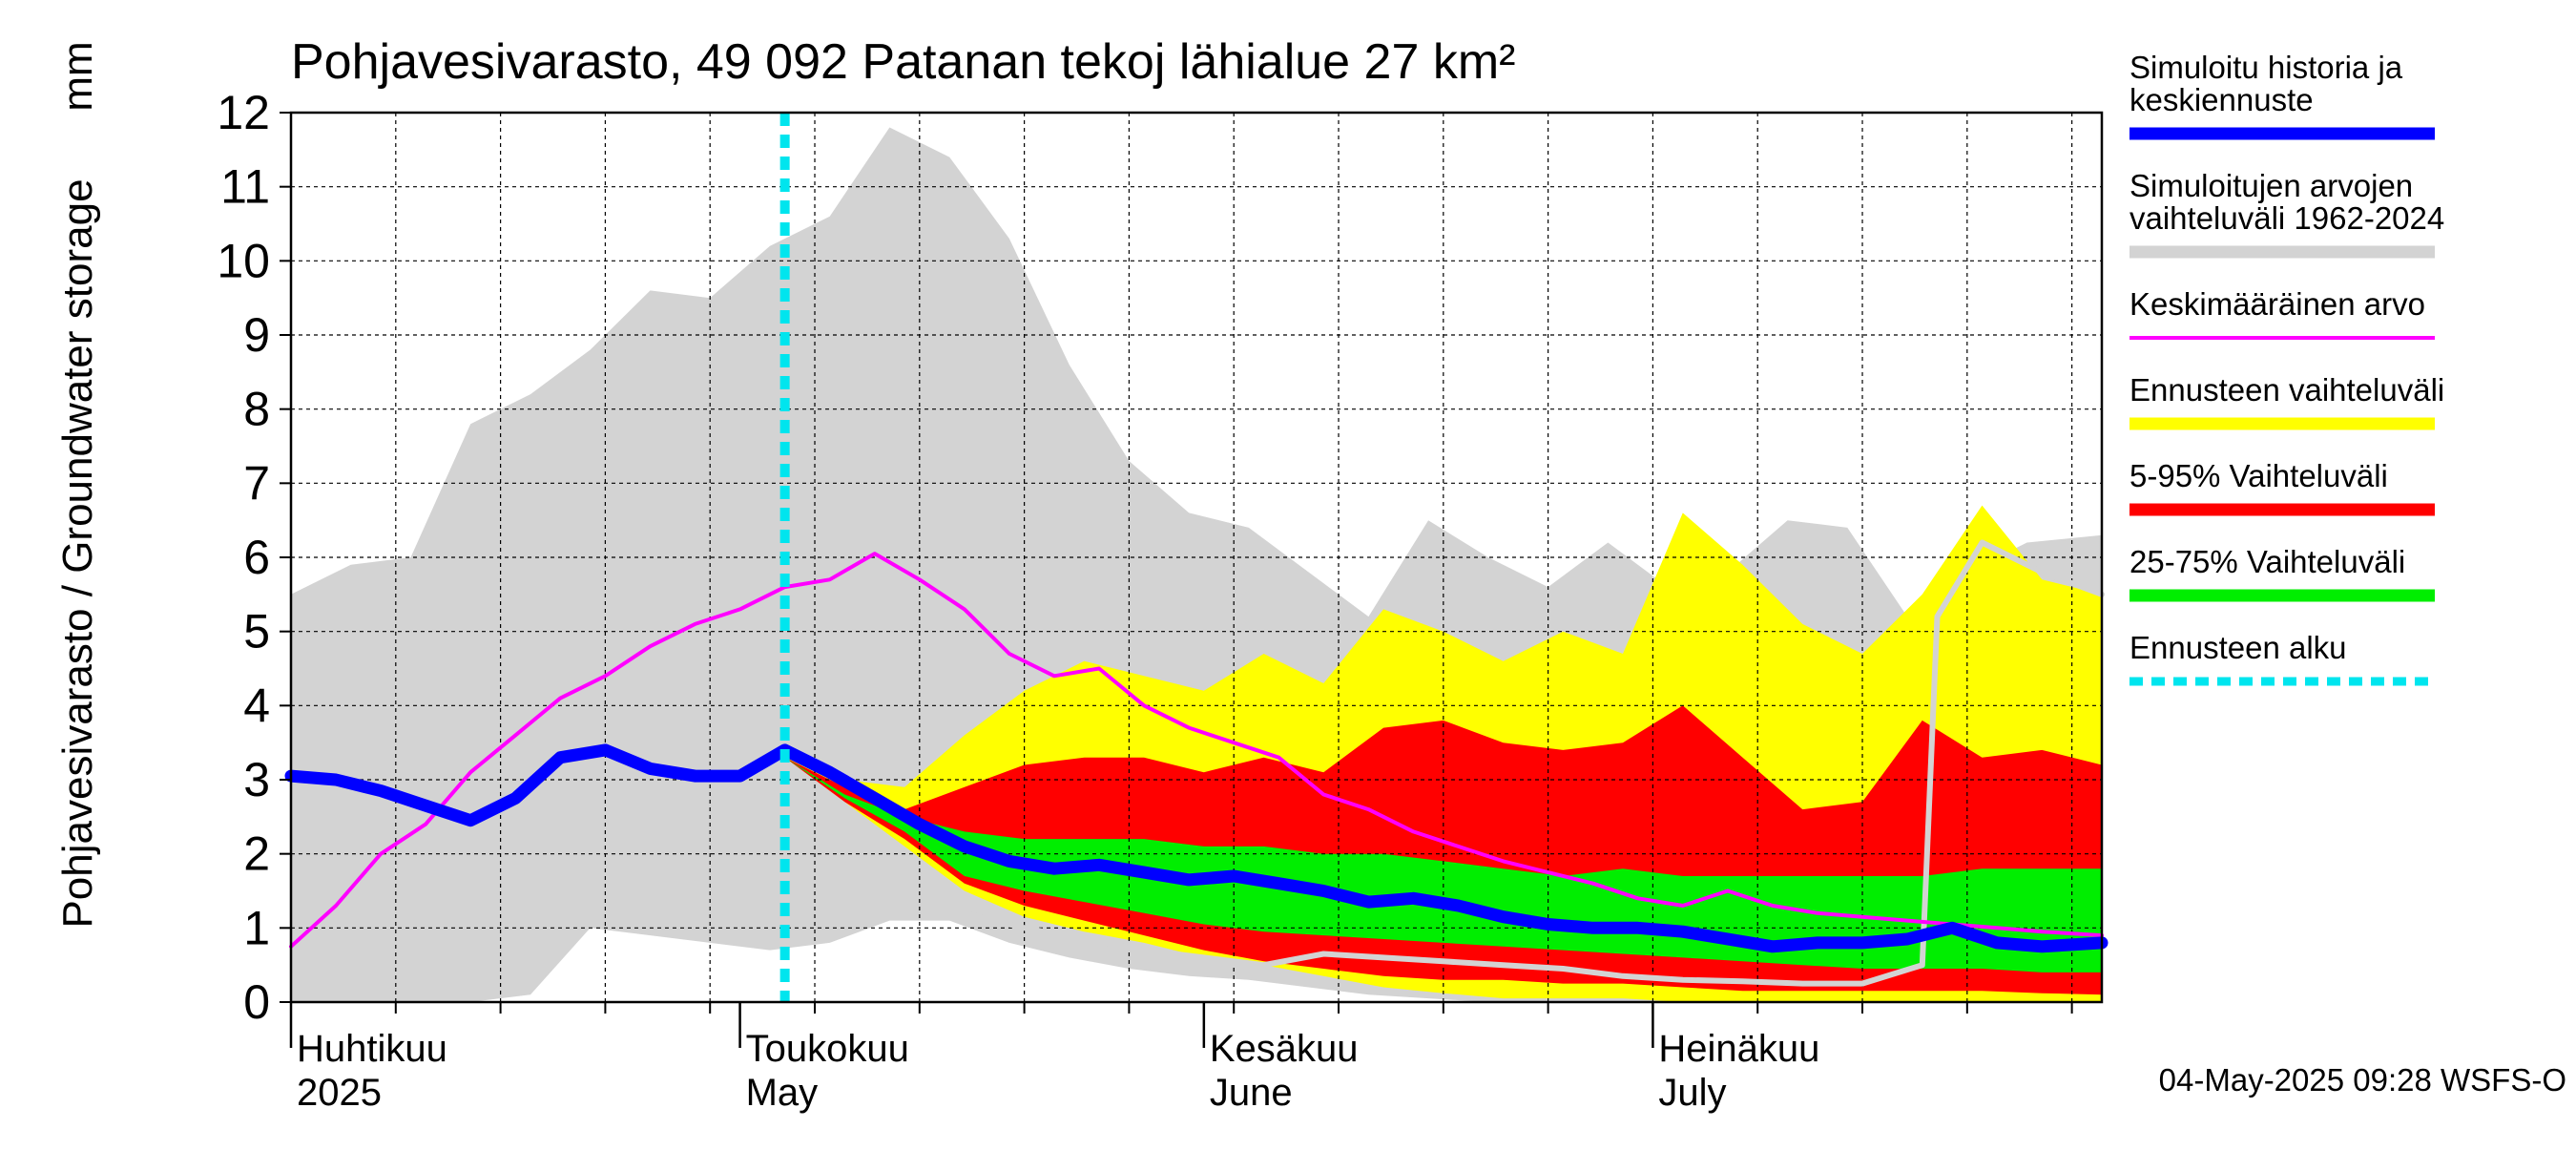 This screenshot has height=1150, width=2576. Describe the element at coordinates (77, 76) in the screenshot. I see `y-axis-unit: mm` at that location.